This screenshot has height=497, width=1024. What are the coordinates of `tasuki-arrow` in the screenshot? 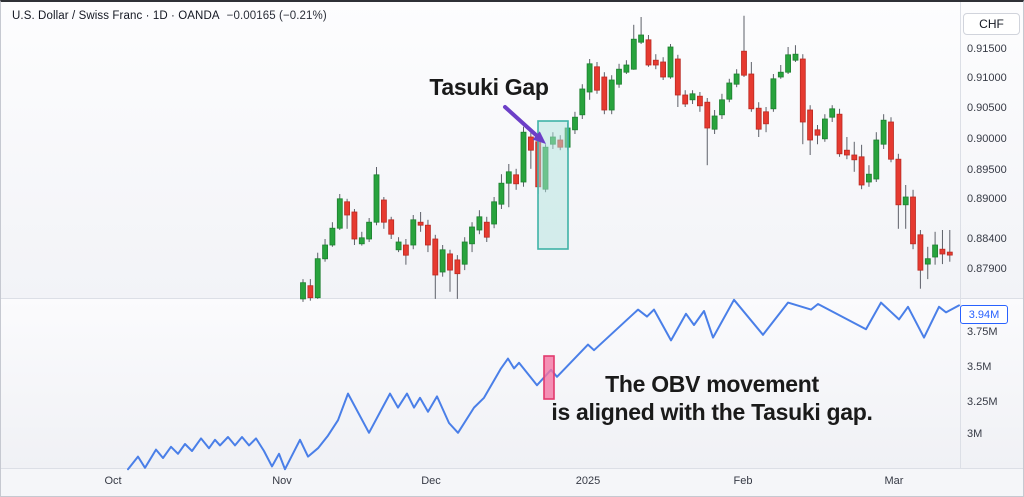 It's located at (520, 121).